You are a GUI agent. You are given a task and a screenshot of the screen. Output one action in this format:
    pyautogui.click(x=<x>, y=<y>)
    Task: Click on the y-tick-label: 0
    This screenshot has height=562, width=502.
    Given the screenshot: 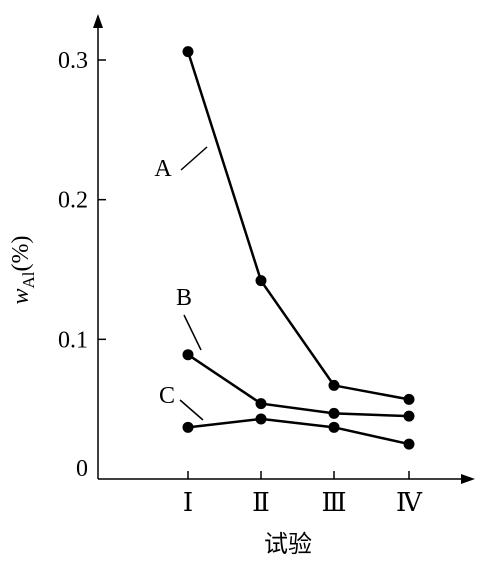 What is the action you would take?
    pyautogui.click(x=82, y=469)
    